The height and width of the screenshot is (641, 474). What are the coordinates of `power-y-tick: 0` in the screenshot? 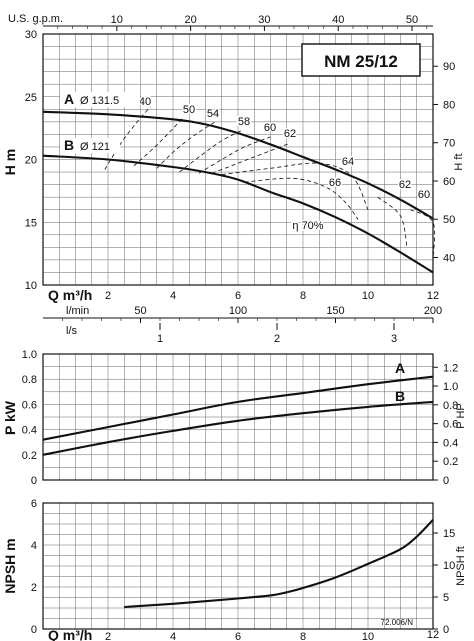 It's located at (34, 481).